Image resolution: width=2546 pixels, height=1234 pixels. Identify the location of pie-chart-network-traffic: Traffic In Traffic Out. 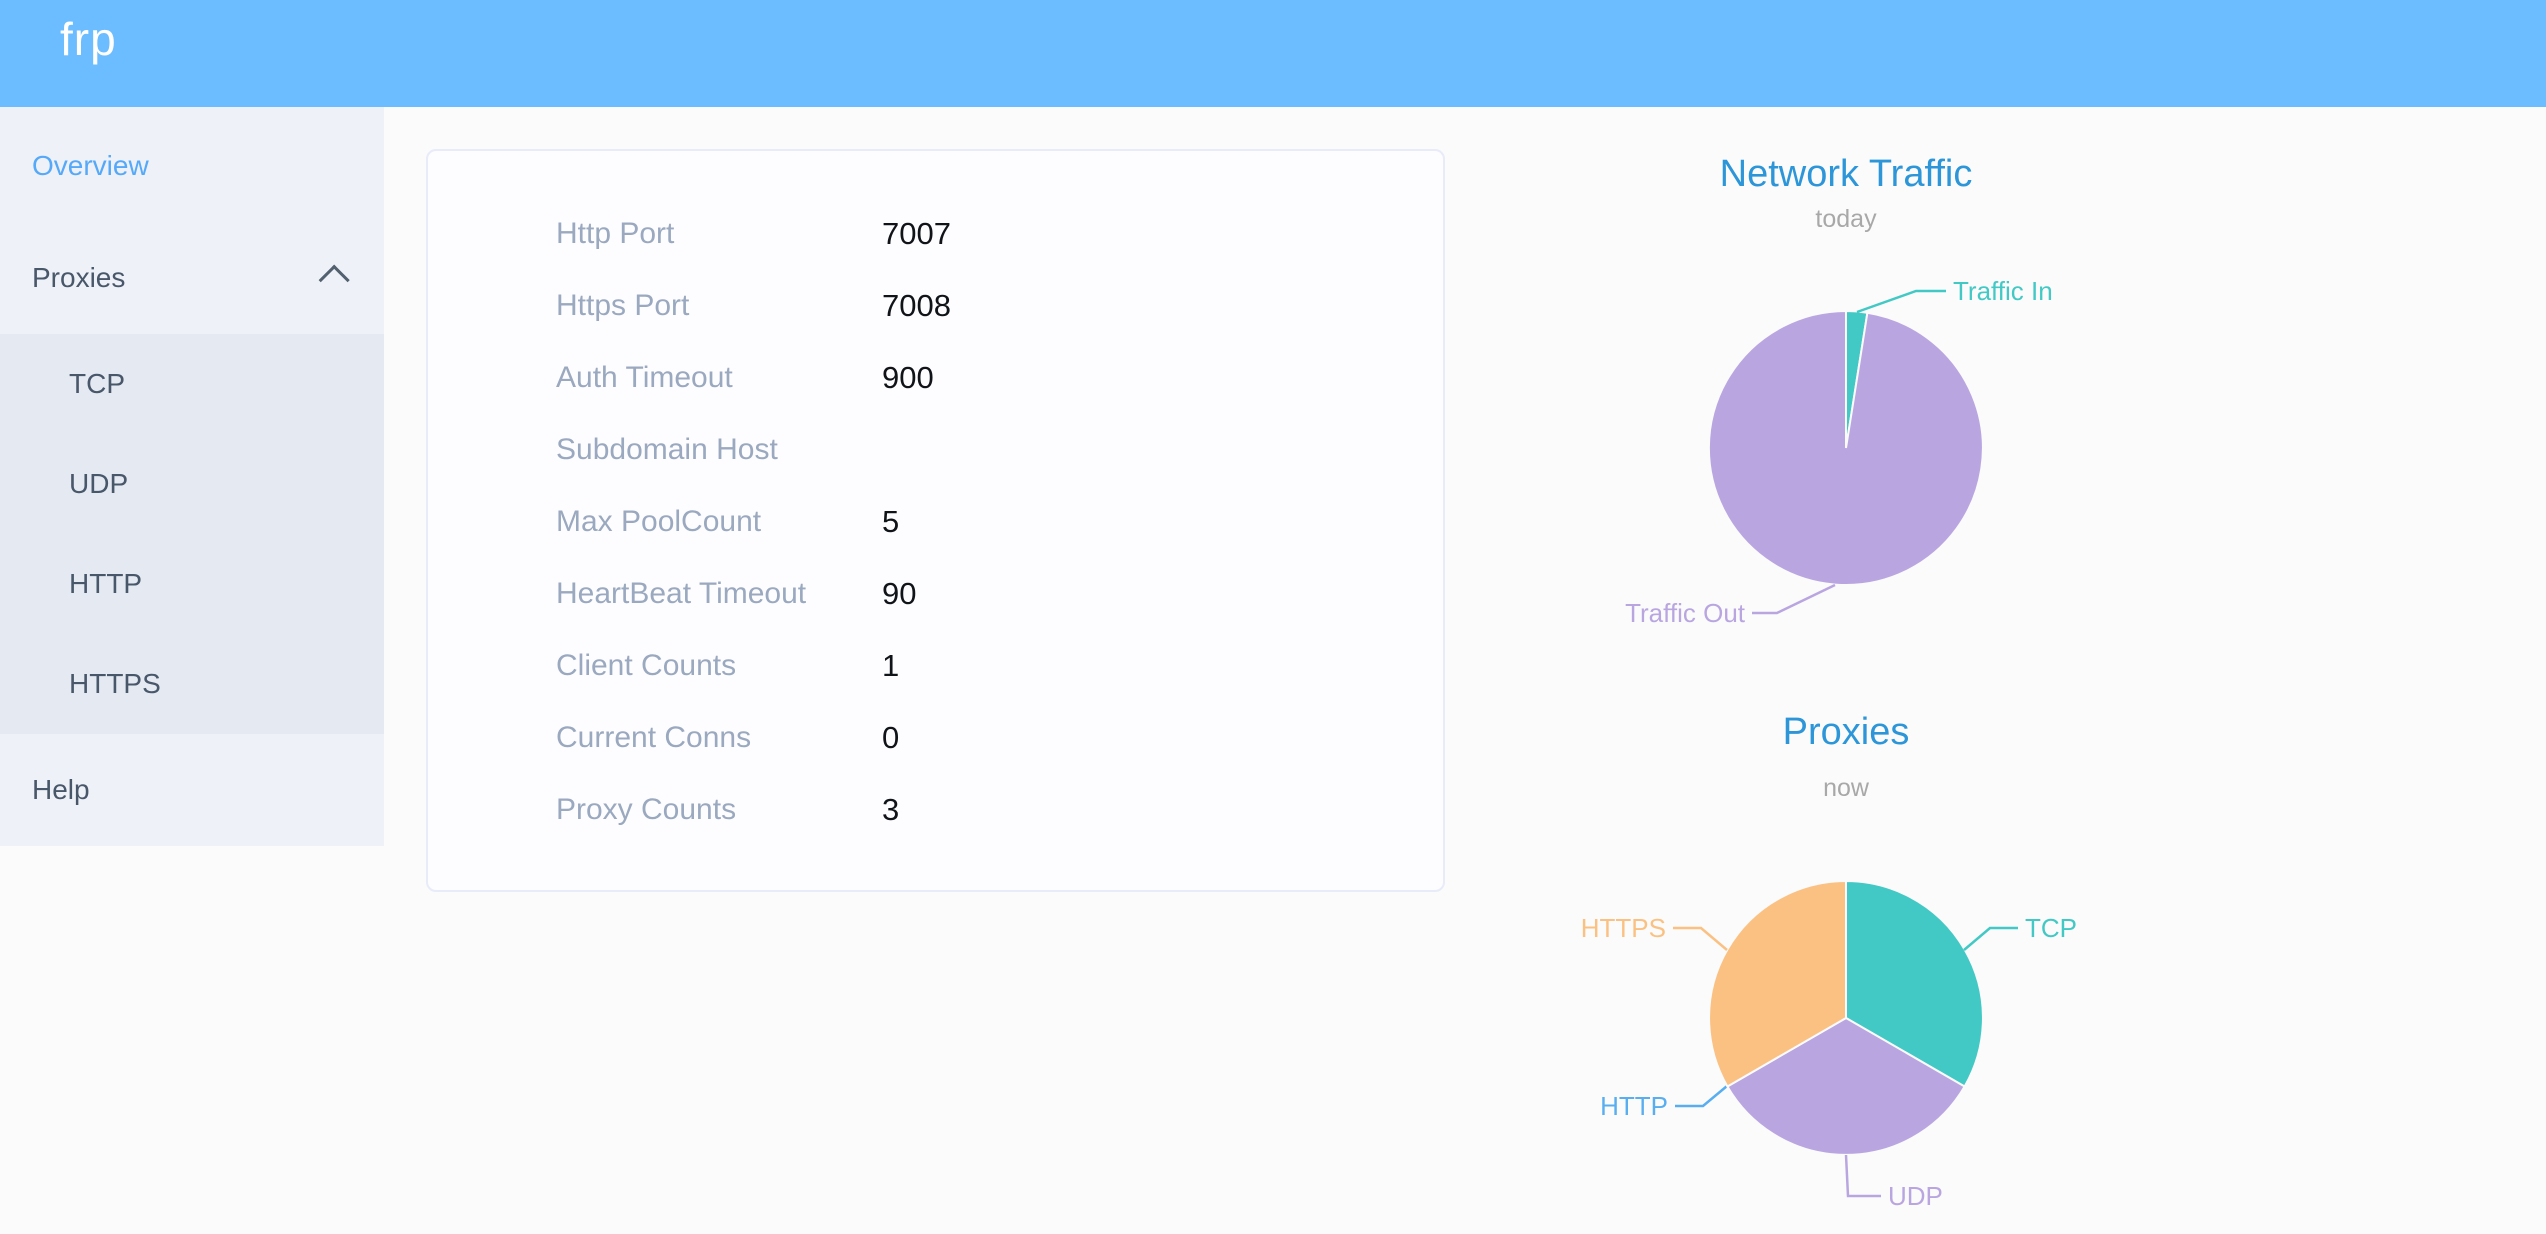
(1839, 452).